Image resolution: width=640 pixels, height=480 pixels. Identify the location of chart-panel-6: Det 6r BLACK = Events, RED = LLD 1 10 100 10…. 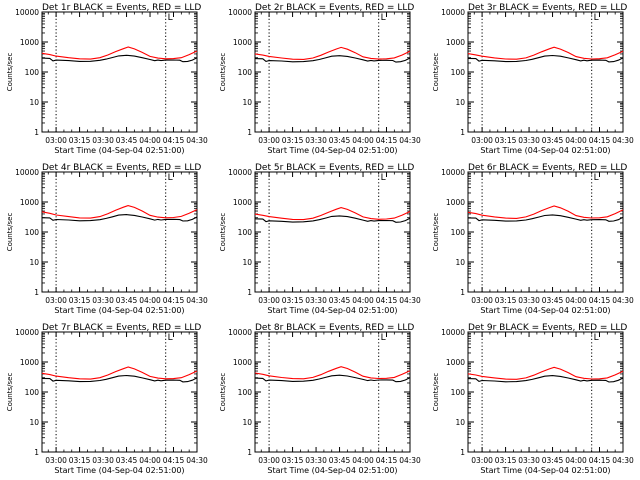
(533, 239).